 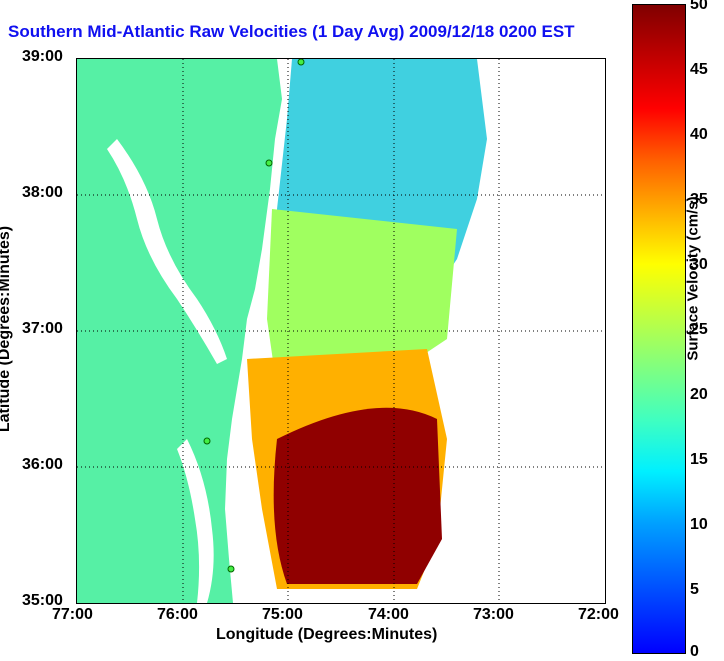 What do you see at coordinates (42, 464) in the screenshot?
I see `y-tick: 36:00` at bounding box center [42, 464].